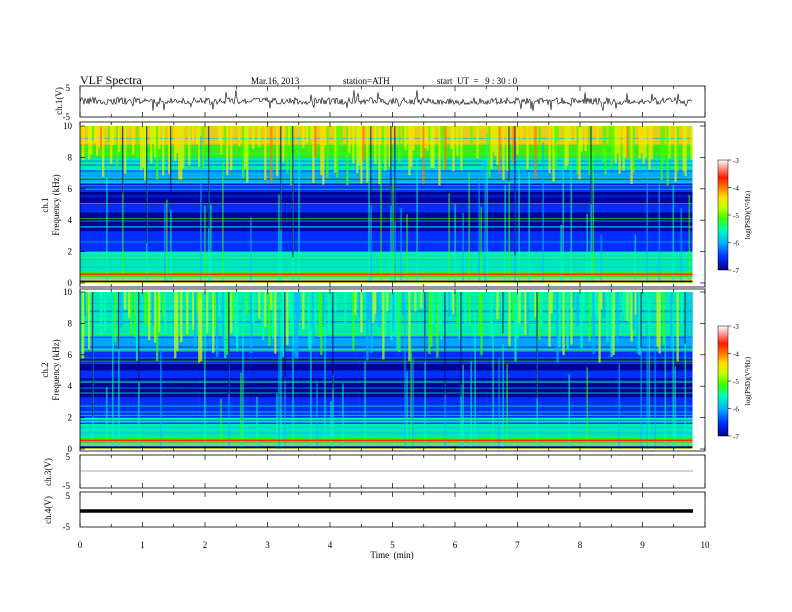 Image resolution: width=792 pixels, height=612 pixels. What do you see at coordinates (45, 369) in the screenshot?
I see `ch2-spec-ylabel-channel: ch.2` at bounding box center [45, 369].